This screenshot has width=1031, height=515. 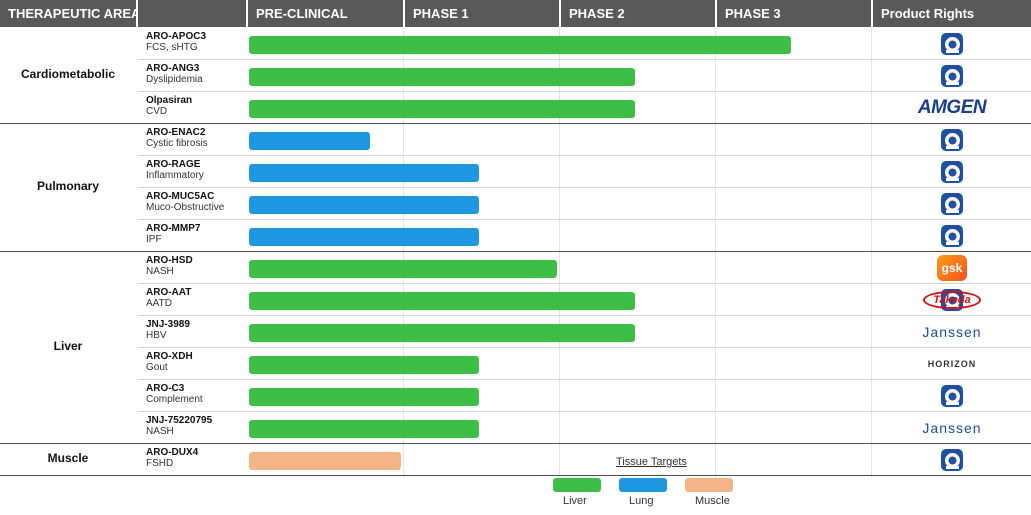 I want to click on pipeline-bar-muscle, so click(x=325, y=461).